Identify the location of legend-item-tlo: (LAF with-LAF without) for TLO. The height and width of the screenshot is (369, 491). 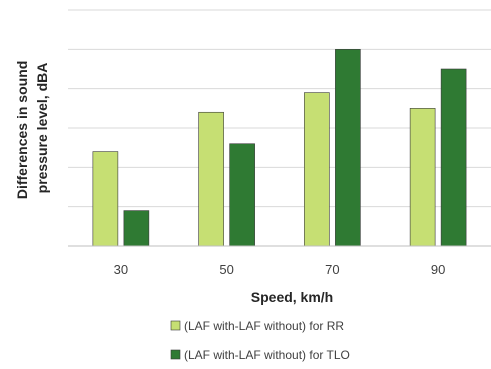
(260, 355).